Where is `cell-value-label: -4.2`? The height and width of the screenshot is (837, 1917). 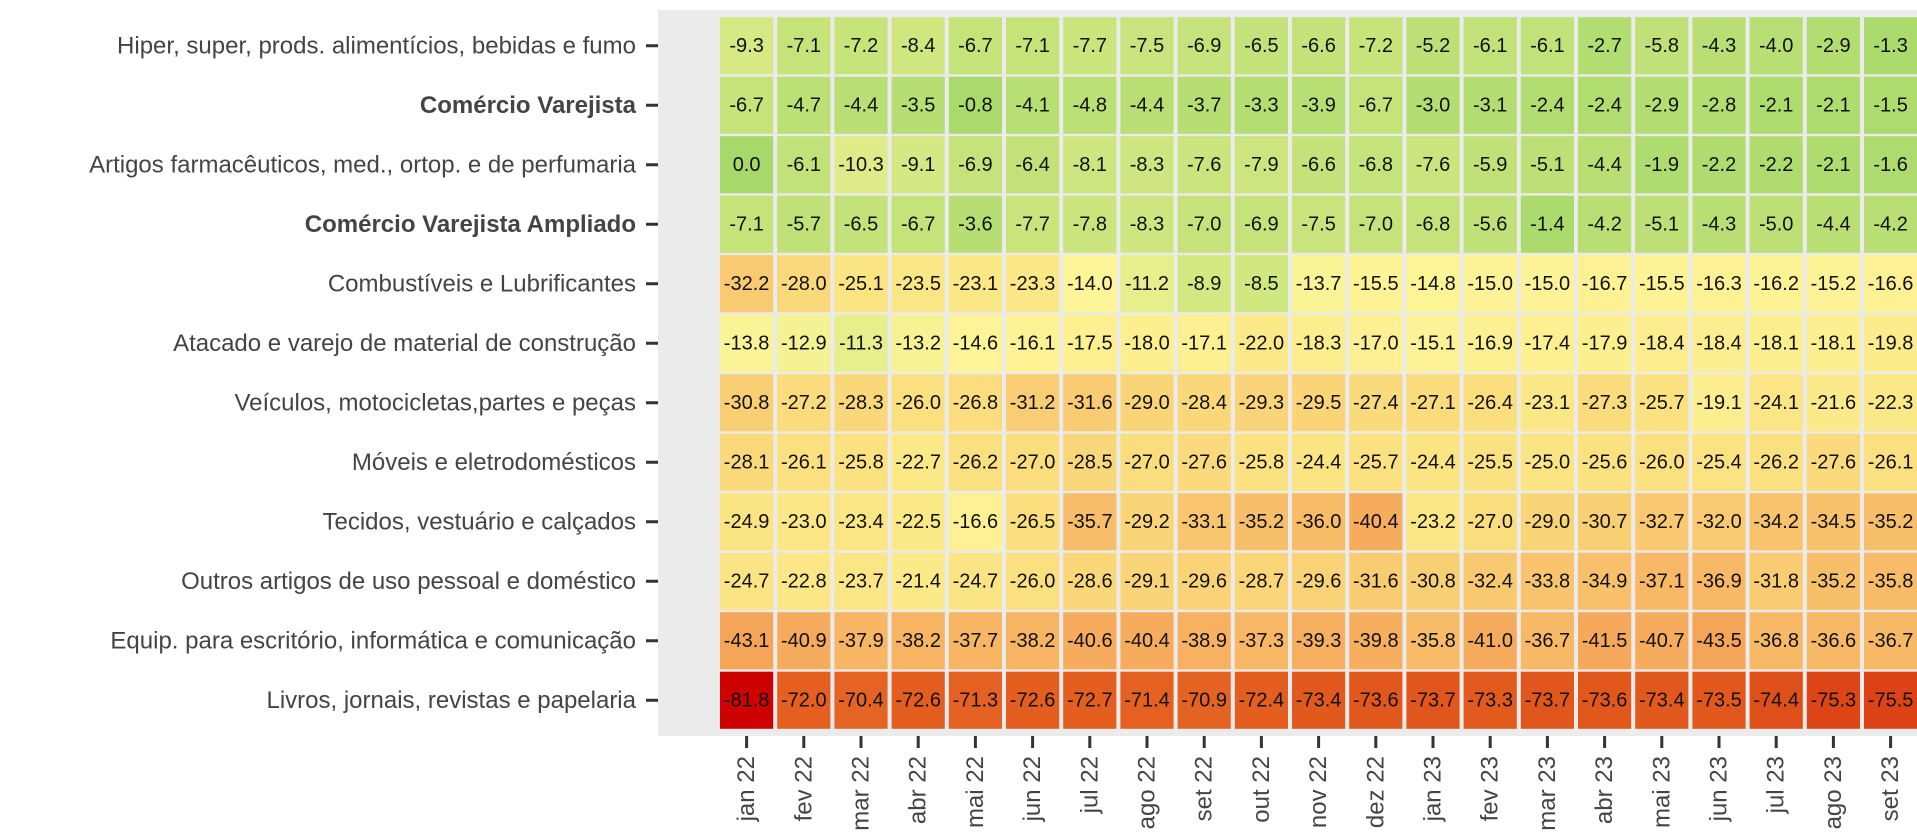 cell-value-label: -4.2 is located at coordinates (1890, 224).